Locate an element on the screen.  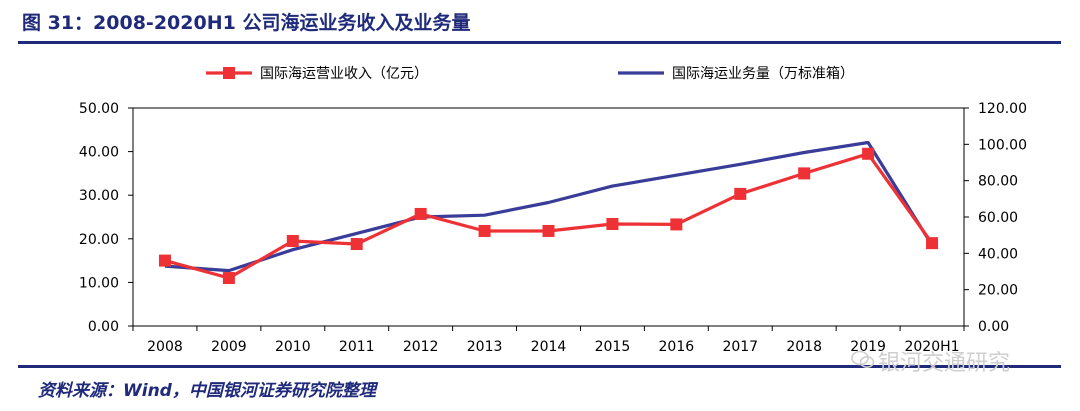
x-tick-label: 2017 is located at coordinates (740, 347).